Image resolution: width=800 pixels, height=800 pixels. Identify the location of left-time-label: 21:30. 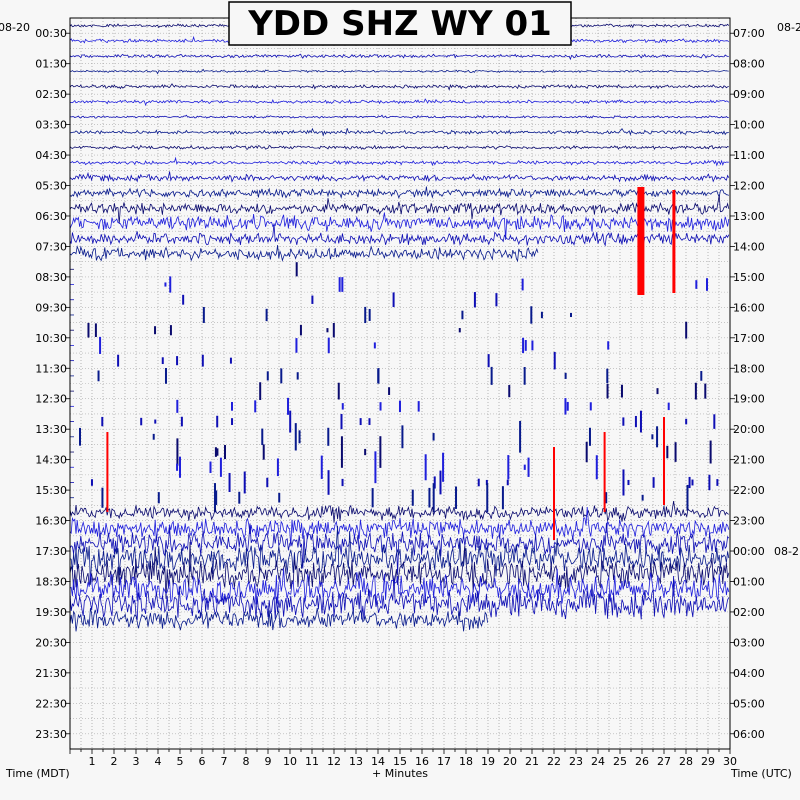
(51, 673).